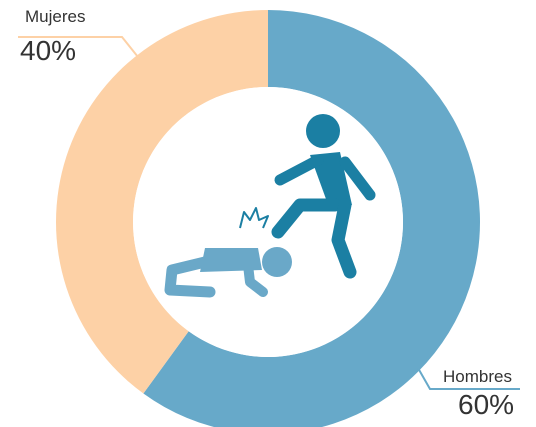 The image size is (536, 427). Describe the element at coordinates (48, 50) in the screenshot. I see `value-label: 40%` at that location.